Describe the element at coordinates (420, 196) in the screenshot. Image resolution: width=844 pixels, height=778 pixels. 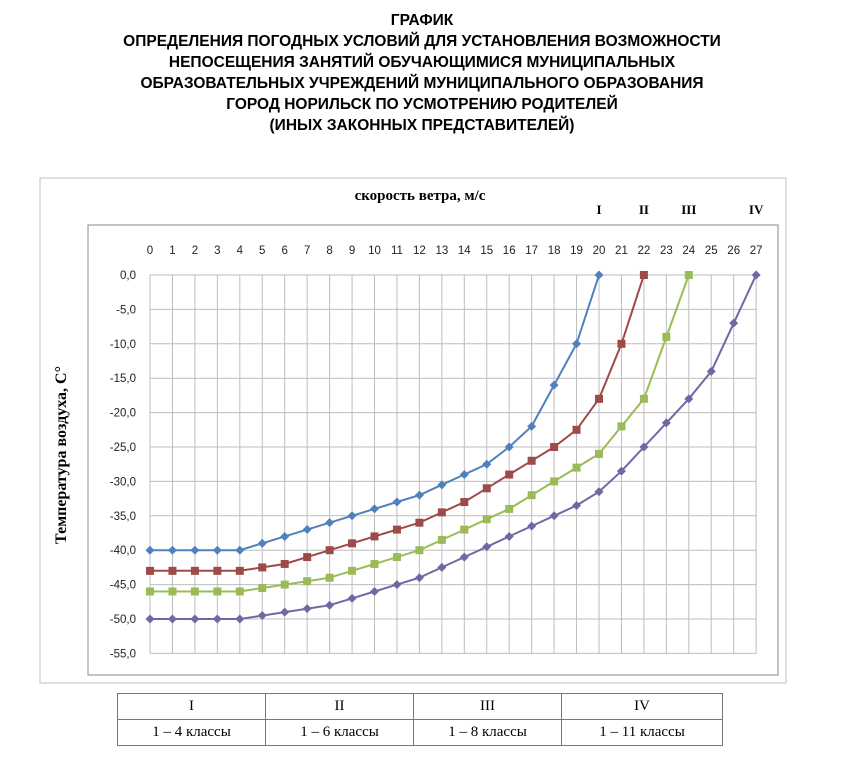
I see `x-axis-title: скорость ветра, м/с` at that location.